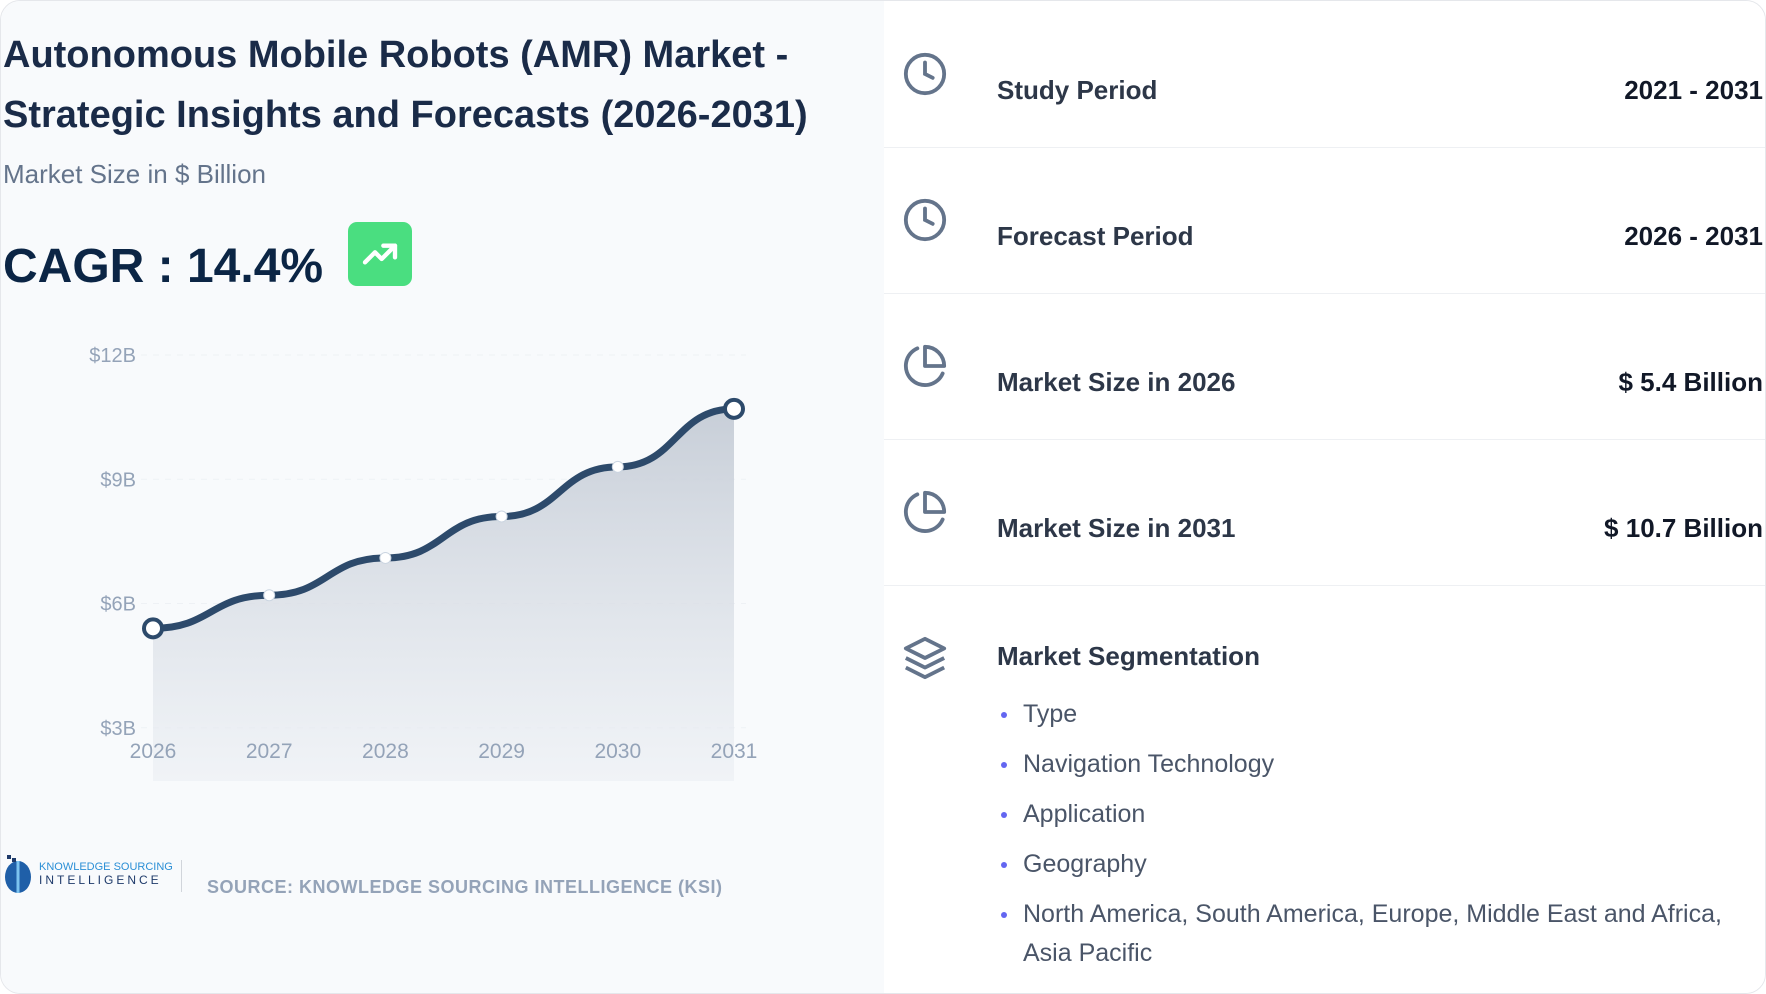 The image size is (1766, 994). I want to click on footer-divider, so click(181, 876).